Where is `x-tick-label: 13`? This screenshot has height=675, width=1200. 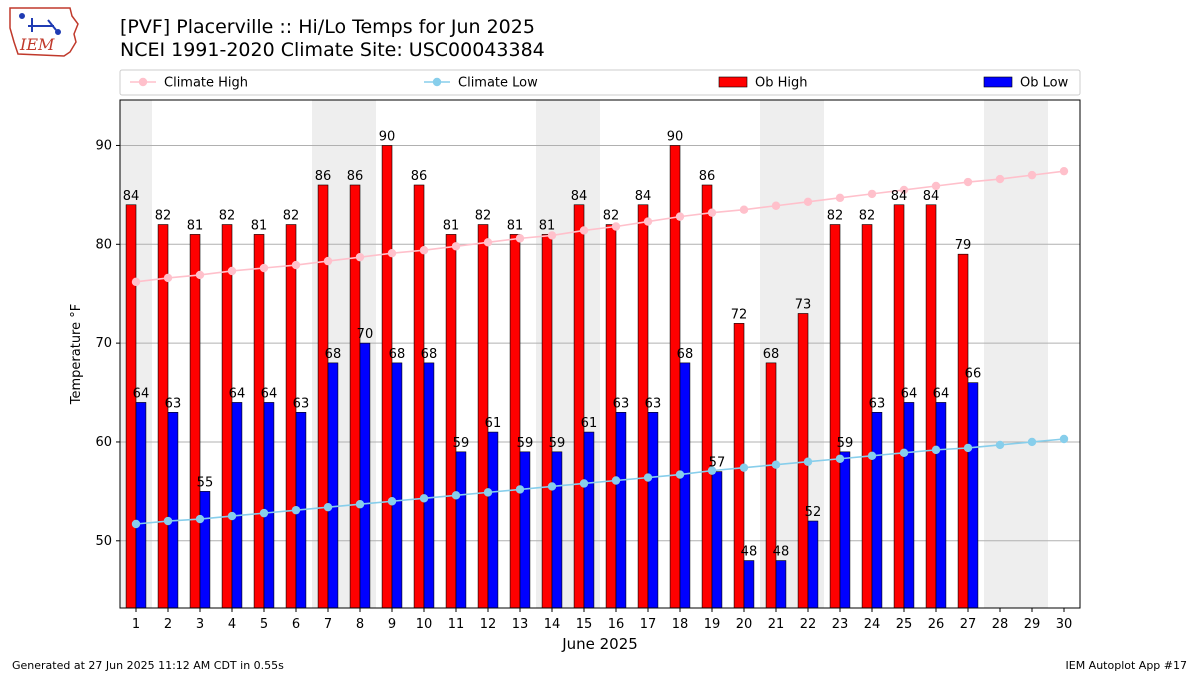
x-tick-label: 13 is located at coordinates (520, 624).